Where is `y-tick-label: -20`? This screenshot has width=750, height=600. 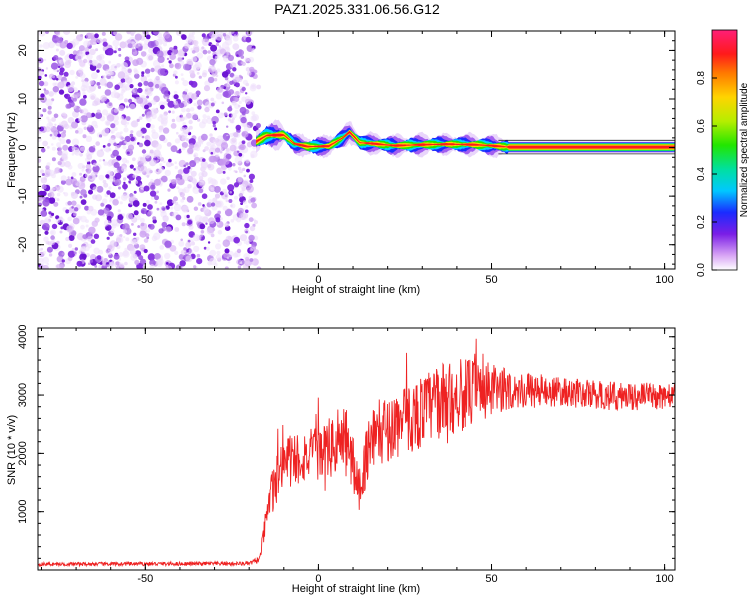
y-tick-label: -20 is located at coordinates (23, 245).